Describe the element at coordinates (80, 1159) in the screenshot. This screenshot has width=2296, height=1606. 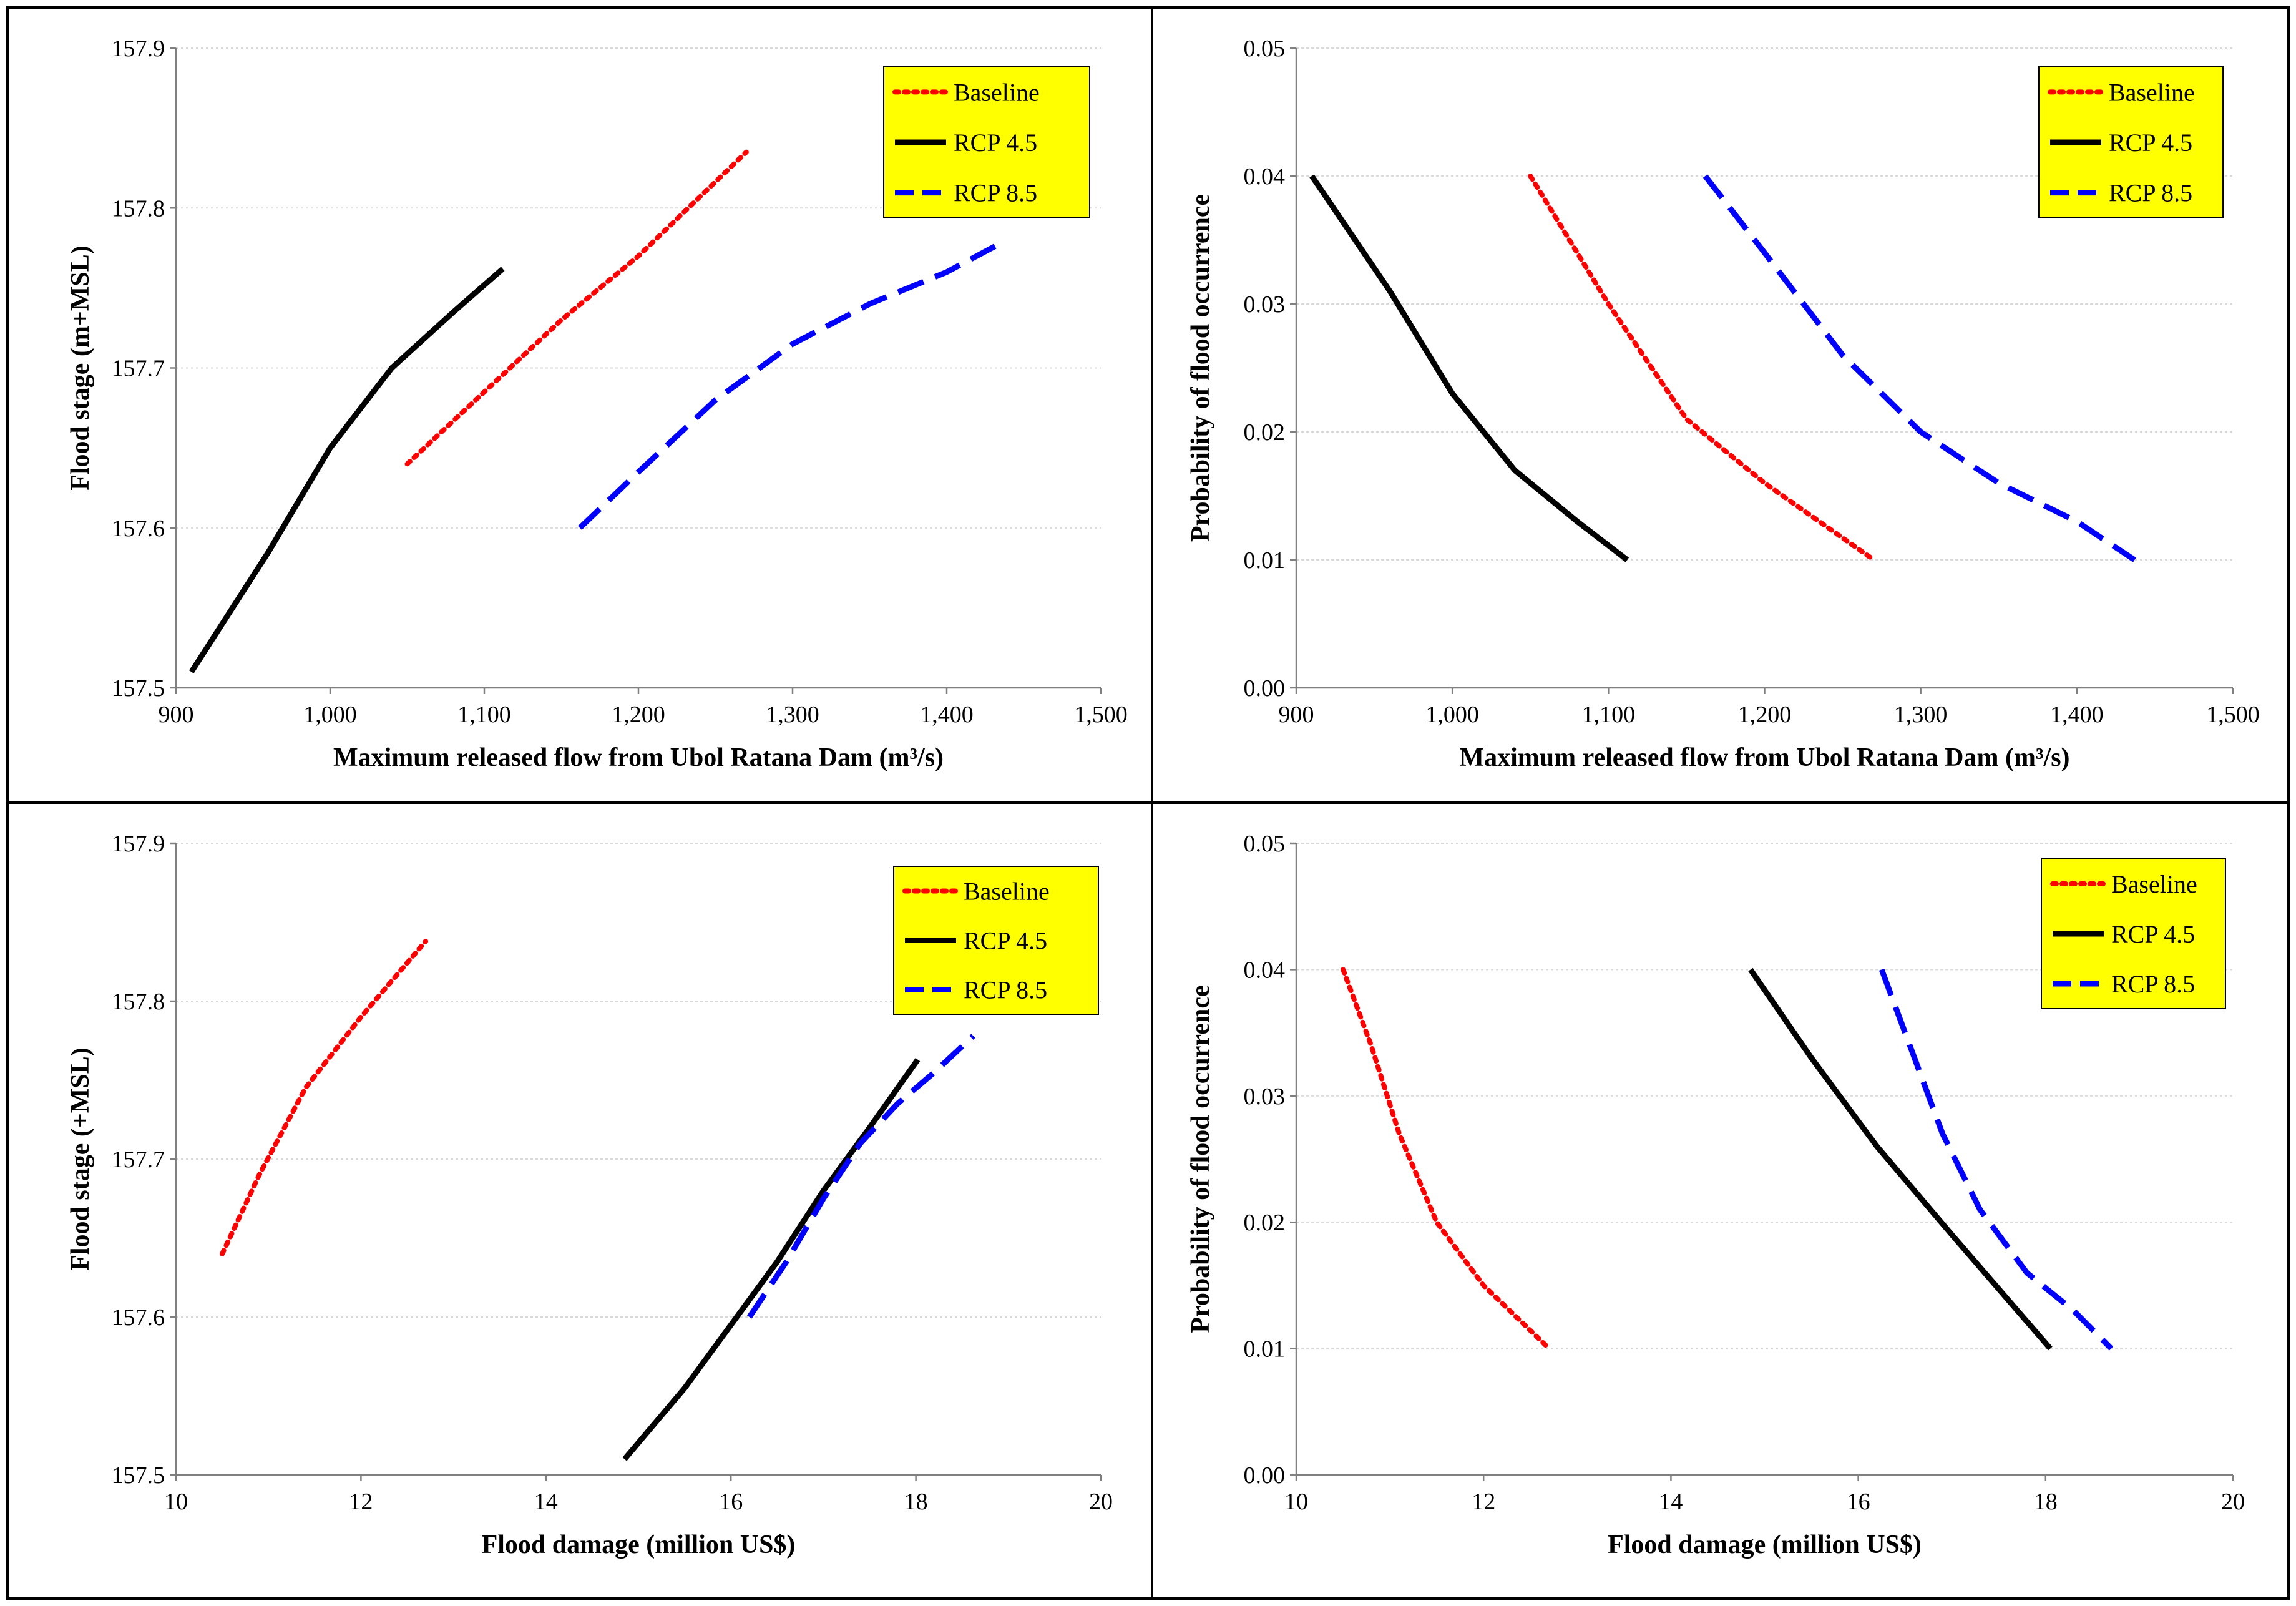
I see `y-axis-label: Flood stage (+MSL)` at that location.